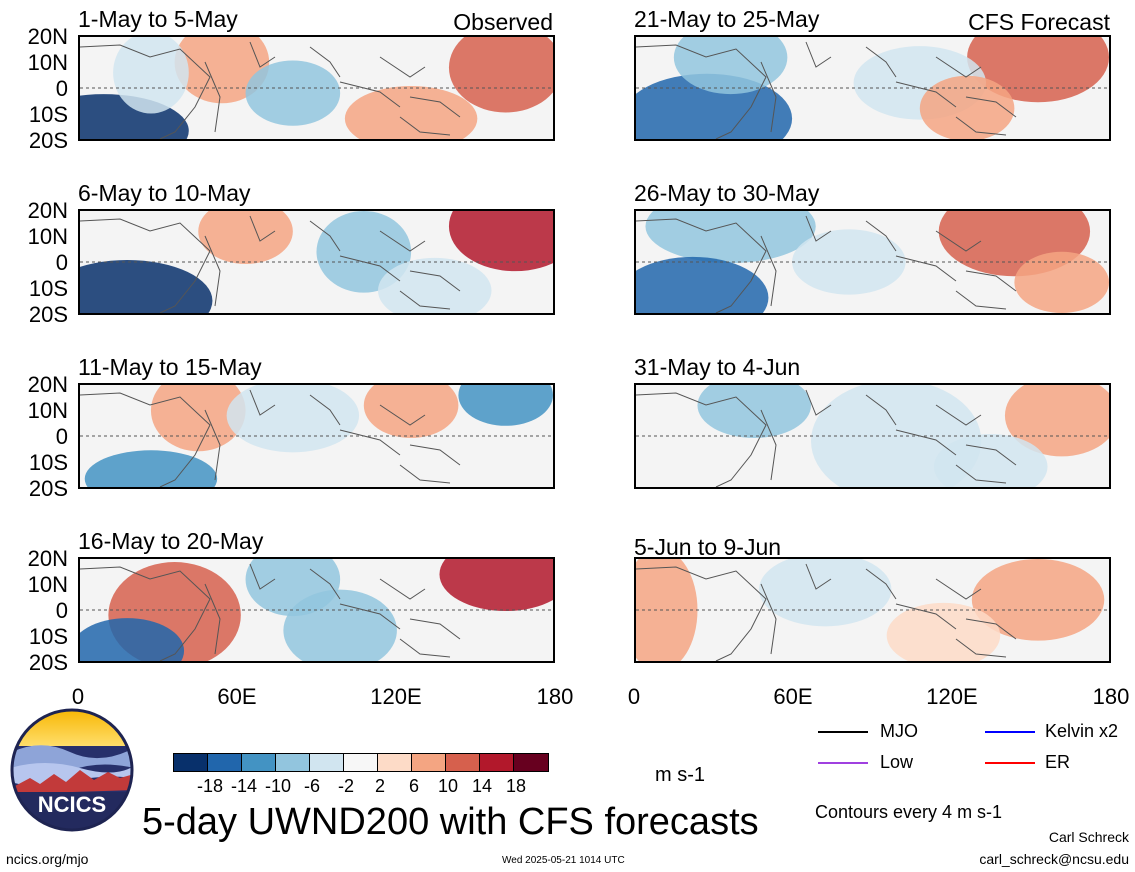 The height and width of the screenshot is (872, 1135). Describe the element at coordinates (1082, 731) in the screenshot. I see `legend-label-kelvin: Kelvin x2` at that location.